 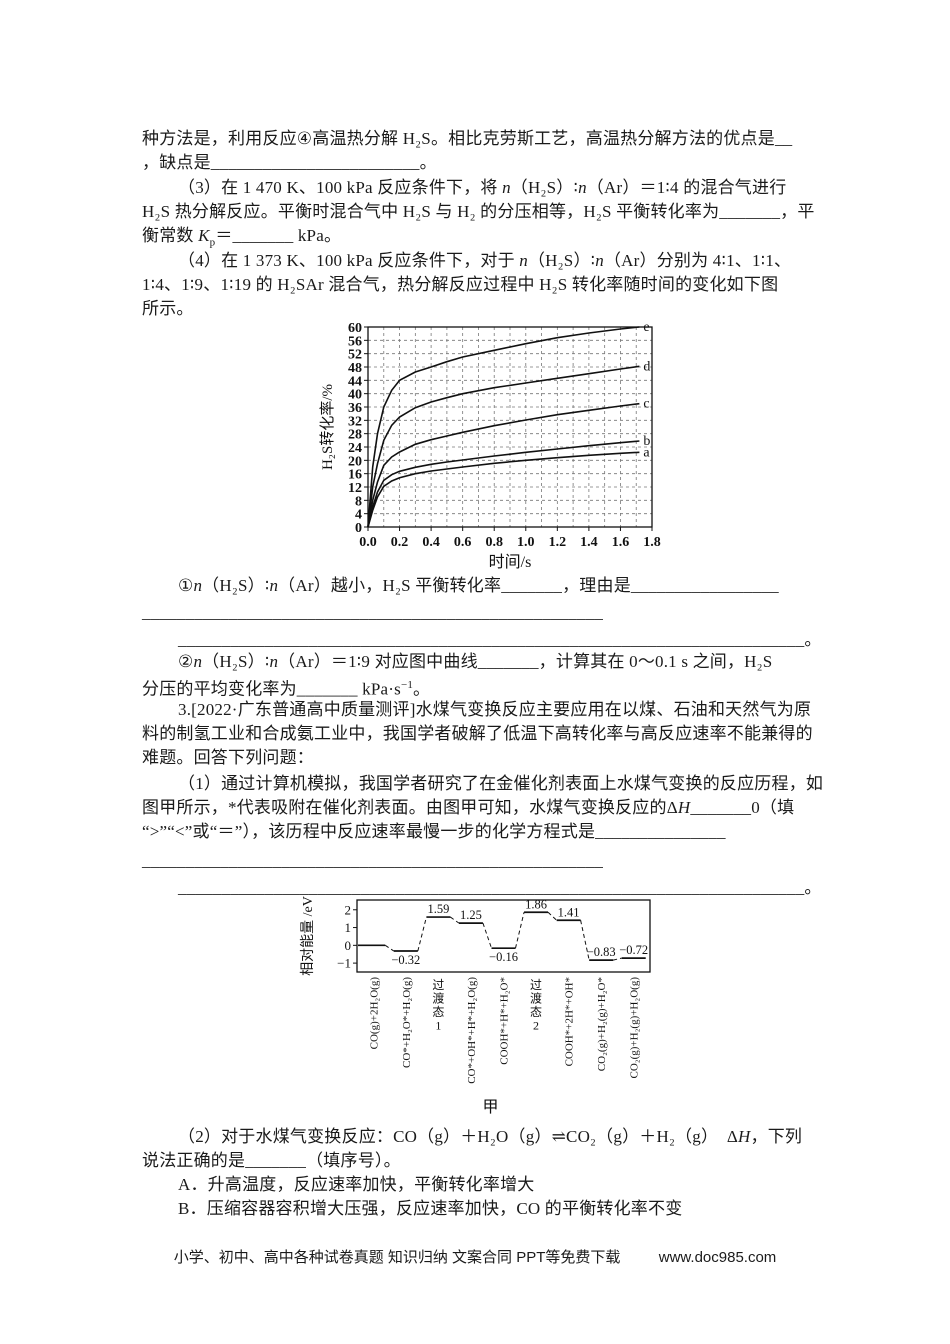 I want to click on doc-line-23: A．升高温度，反应速率加快，平衡转化率增大, so click(x=356, y=1184).